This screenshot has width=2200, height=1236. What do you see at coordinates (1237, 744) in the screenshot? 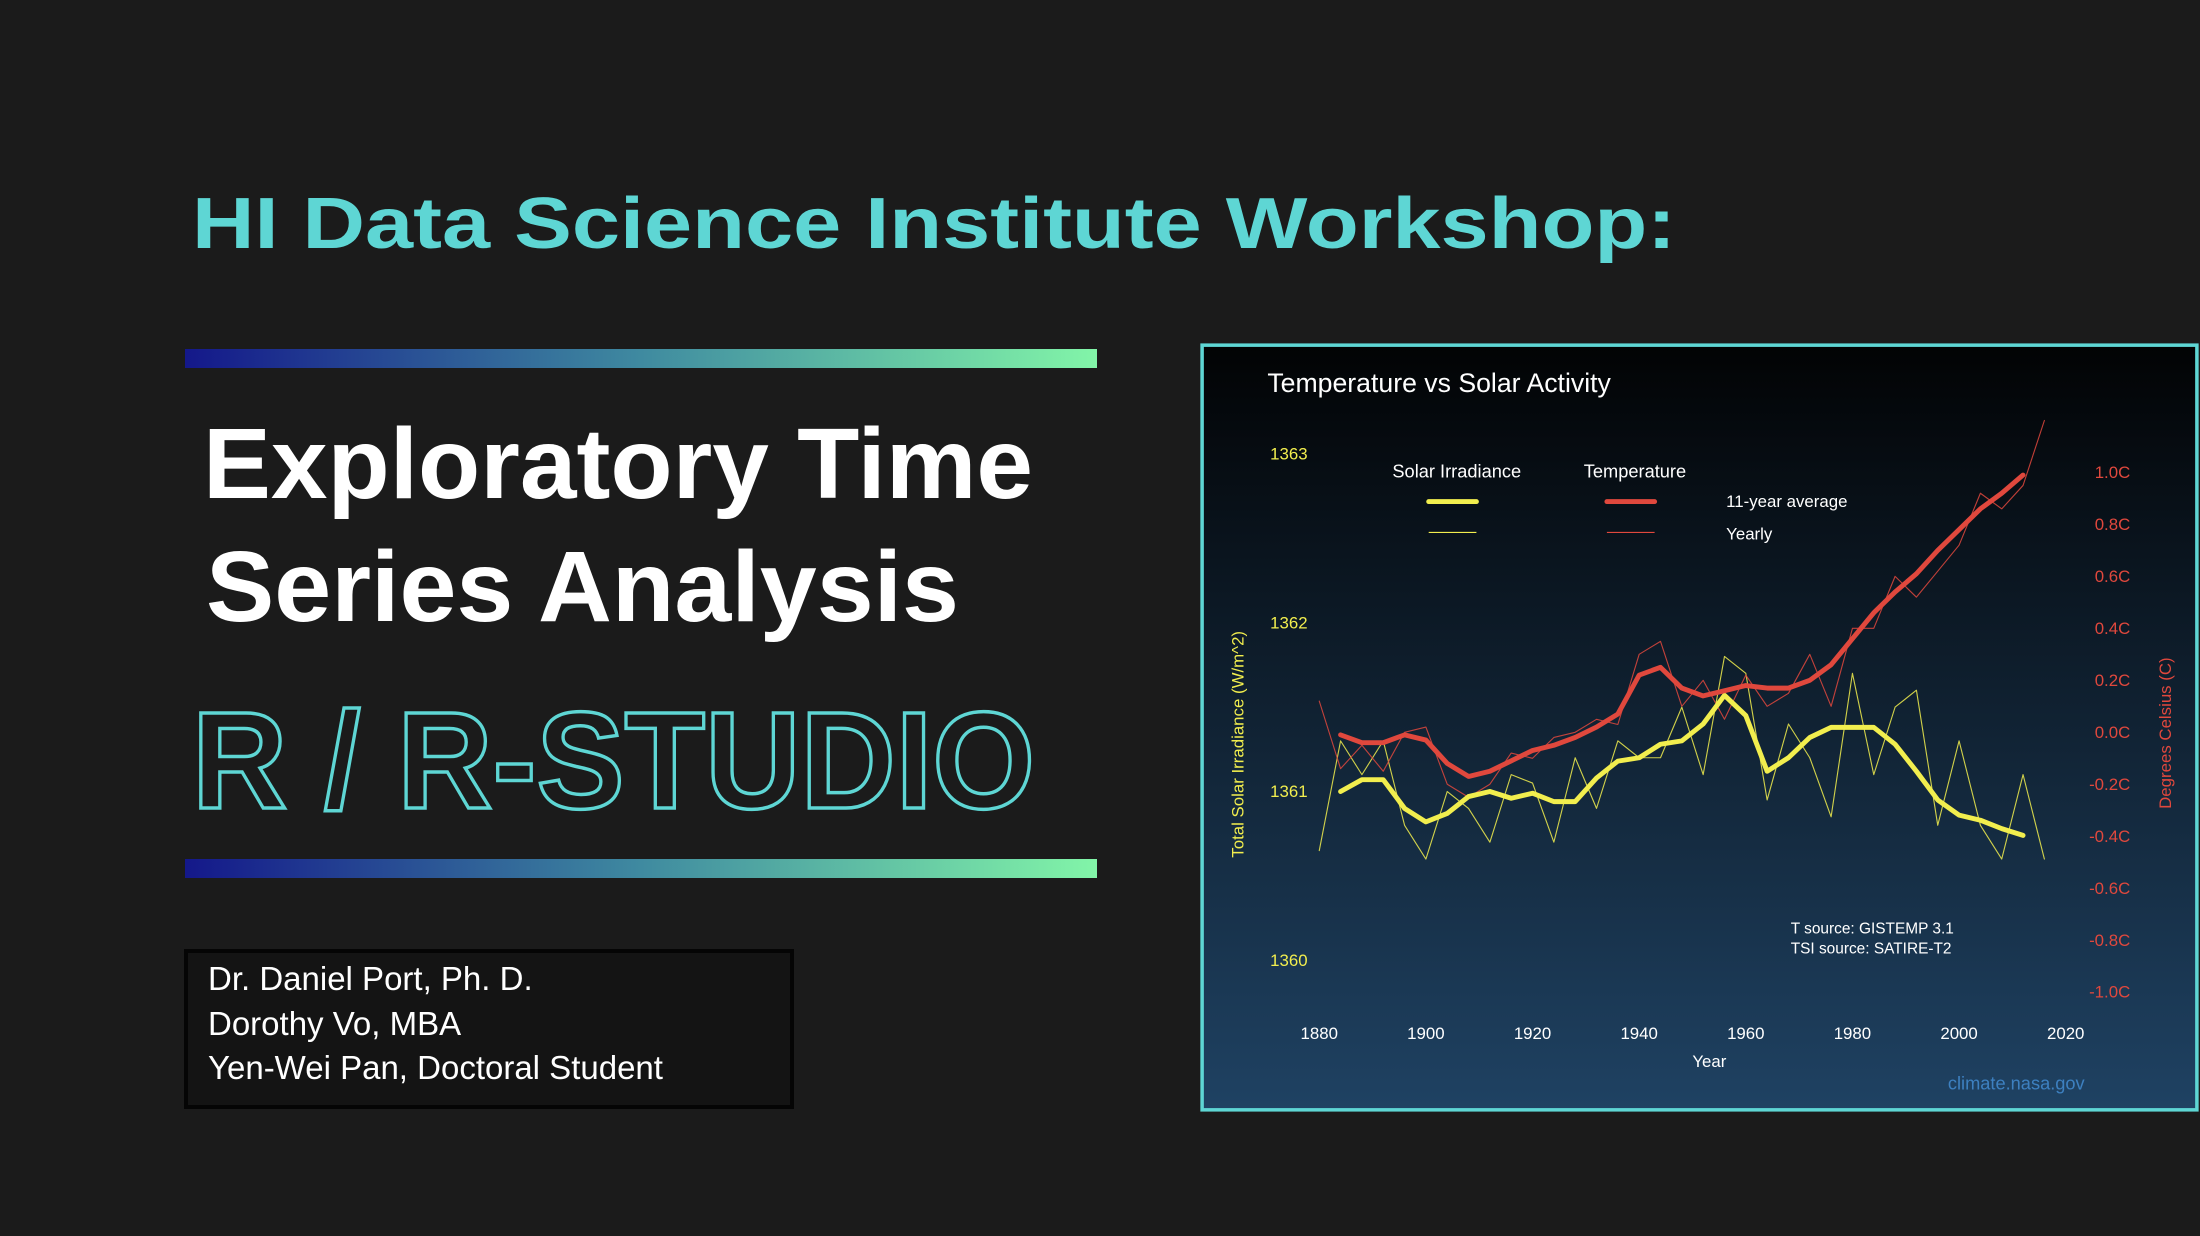
I see `y-axis-label: Total Solar Irradiance (W/m^2)` at bounding box center [1237, 744].